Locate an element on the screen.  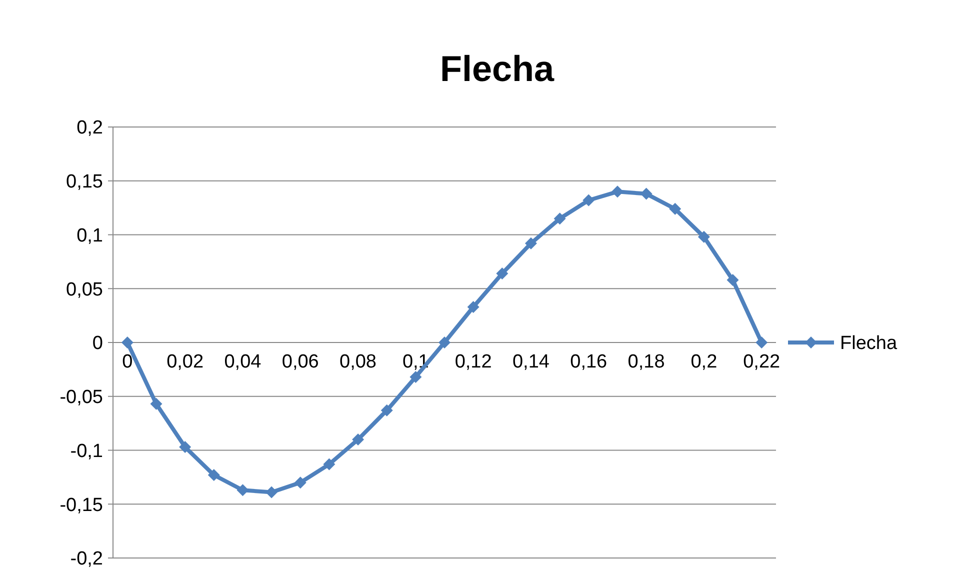
y-tick-label: 0,05 is located at coordinates (84, 289).